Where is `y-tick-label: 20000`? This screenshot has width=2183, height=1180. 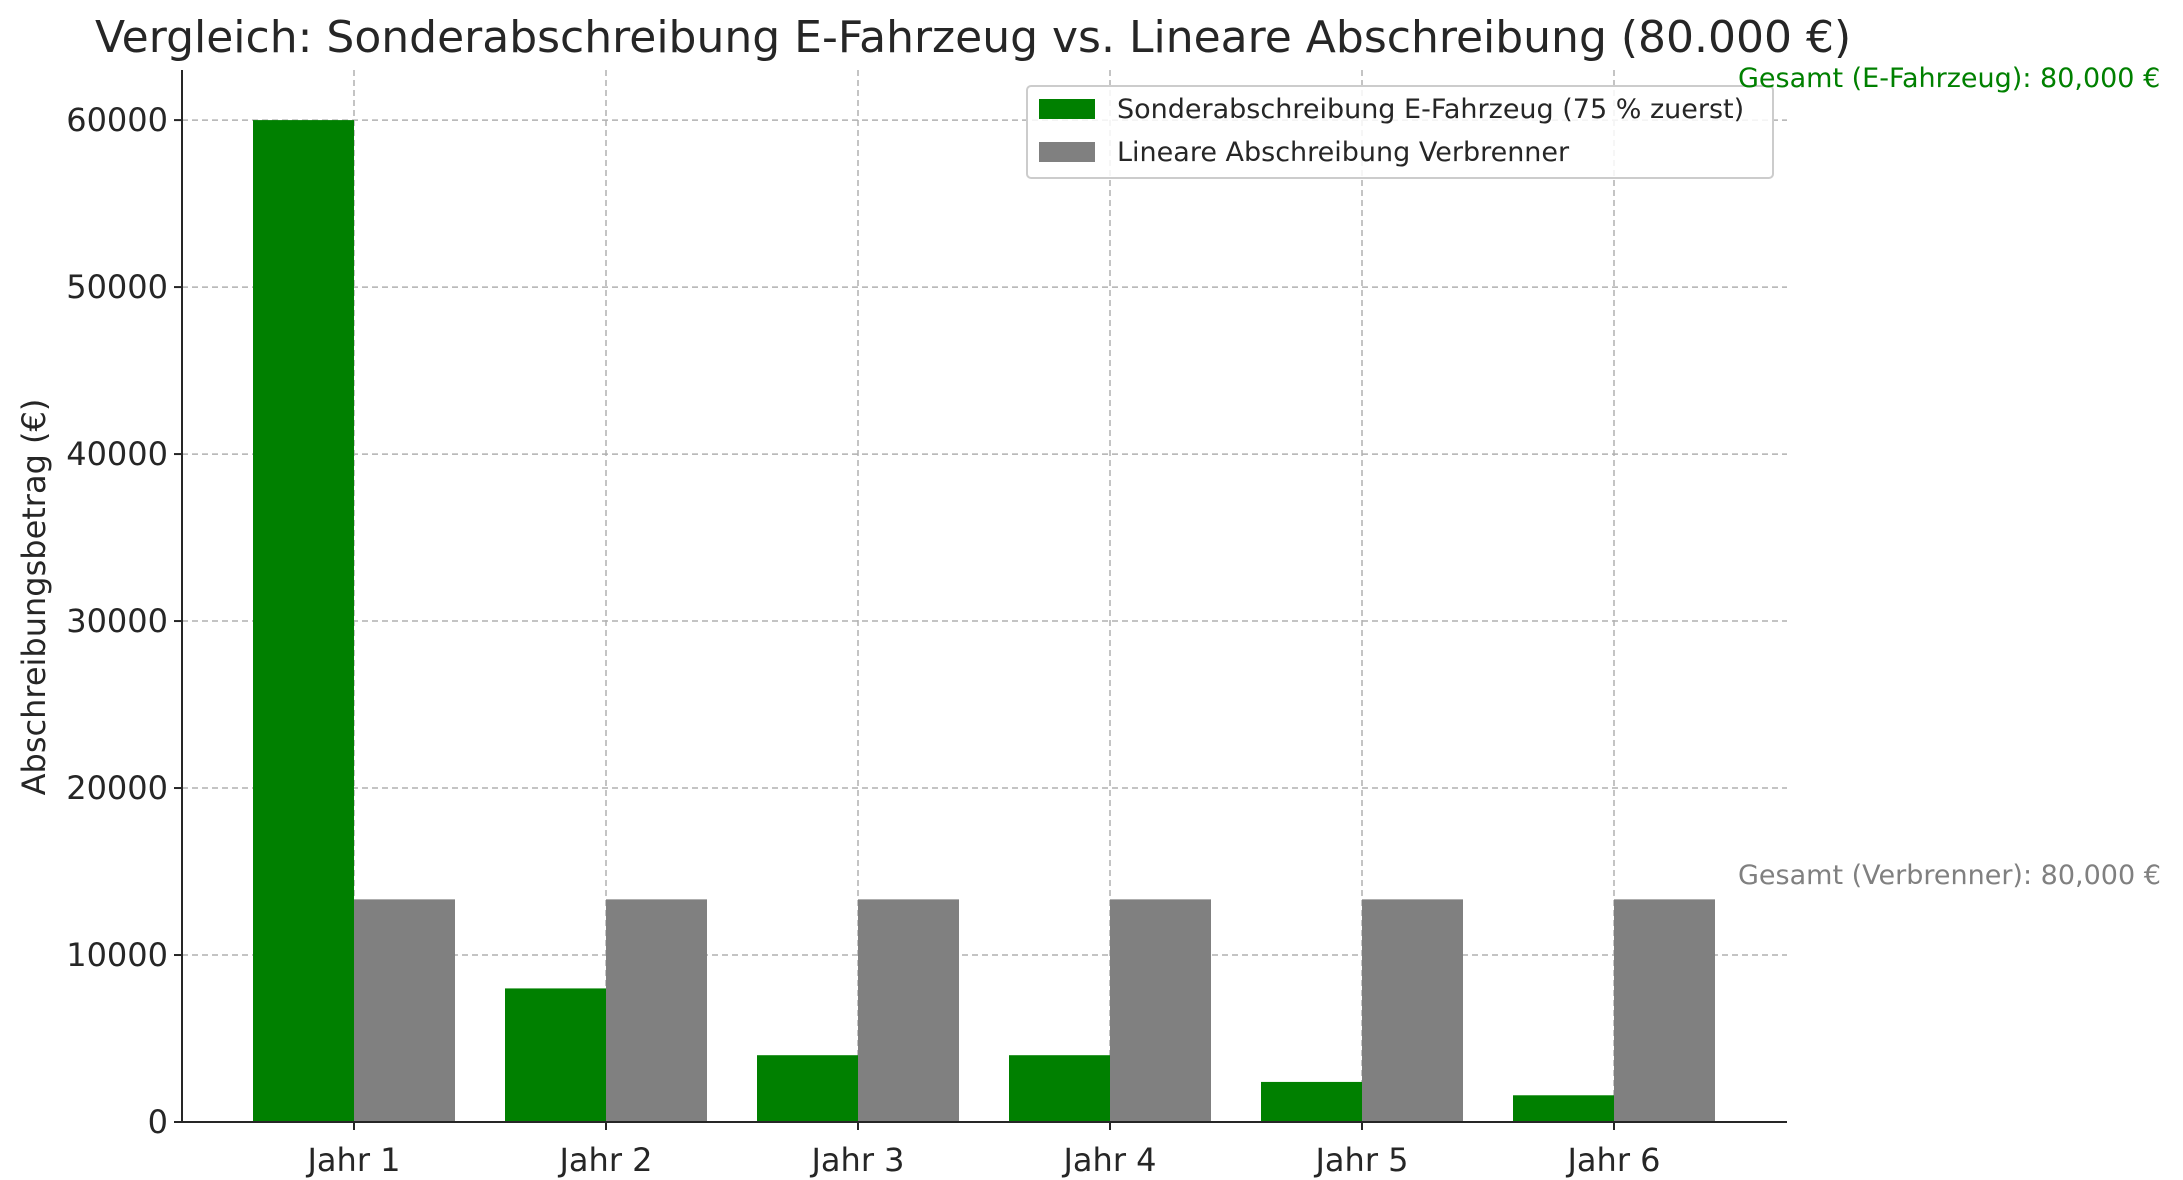 y-tick-label: 20000 is located at coordinates (117, 788).